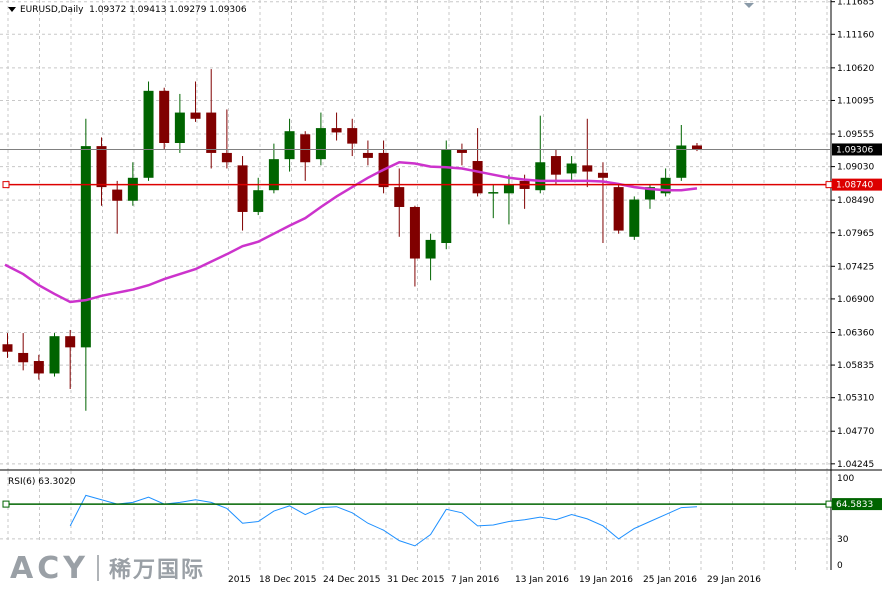  What do you see at coordinates (42, 482) in the screenshot?
I see `rsi-header: RSI(6) 63.3020` at bounding box center [42, 482].